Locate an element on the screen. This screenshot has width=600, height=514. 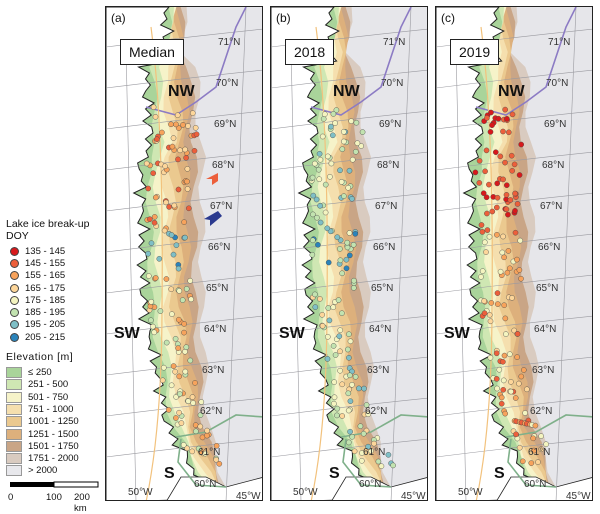
panel-letter: (b) is located at coordinates (283, 18).